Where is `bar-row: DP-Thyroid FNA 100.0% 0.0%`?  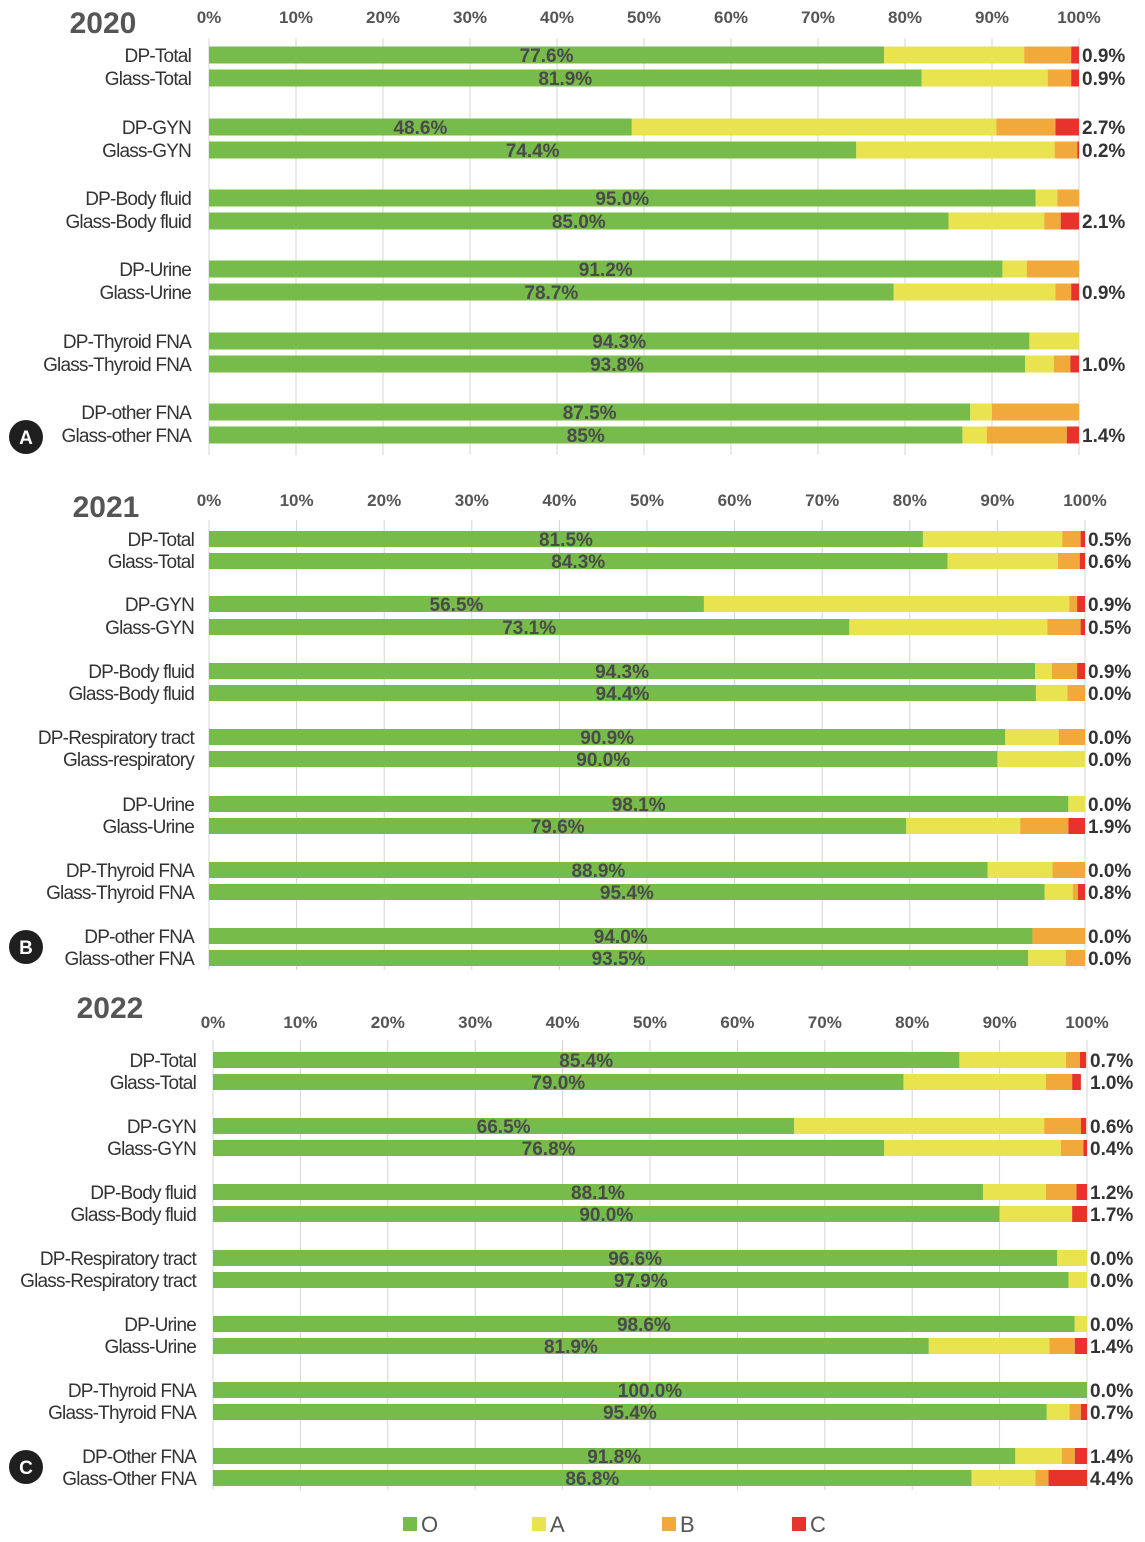 bar-row: DP-Thyroid FNA 100.0% 0.0% is located at coordinates (601, 1391).